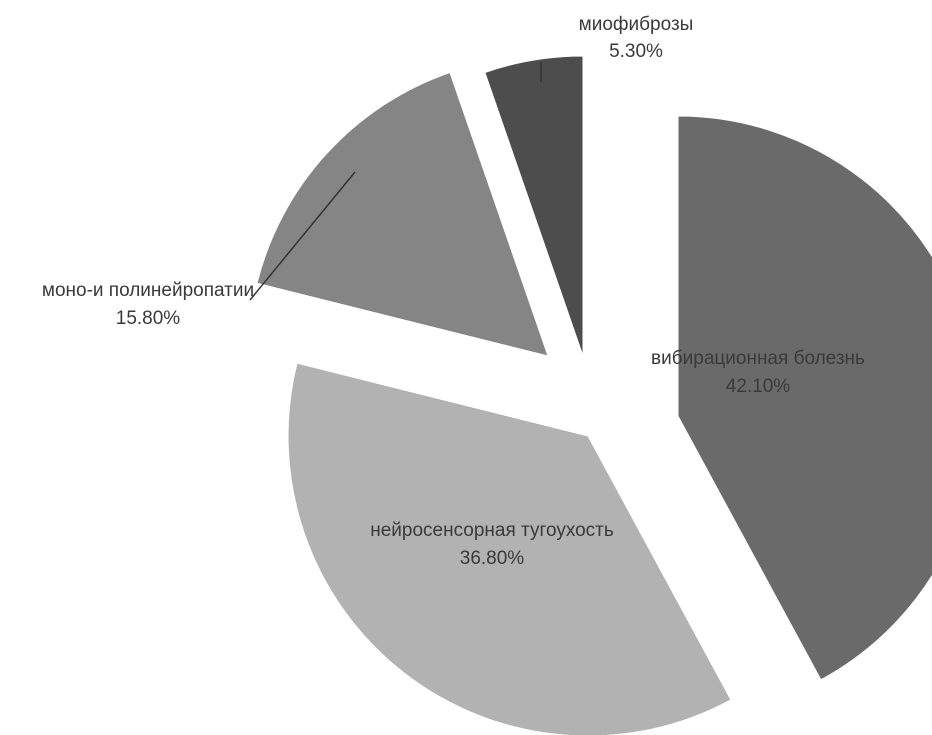 The height and width of the screenshot is (735, 932). I want to click on slice-label-vibration: вибирационная болезнь, so click(758, 358).